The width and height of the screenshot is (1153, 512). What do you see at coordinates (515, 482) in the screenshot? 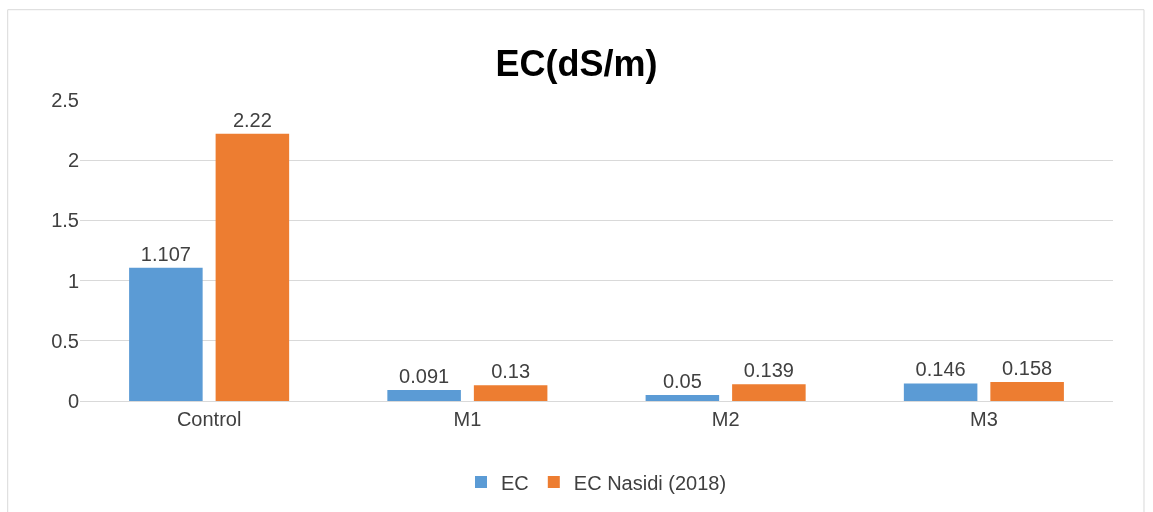
I see `legend-label: EC` at bounding box center [515, 482].